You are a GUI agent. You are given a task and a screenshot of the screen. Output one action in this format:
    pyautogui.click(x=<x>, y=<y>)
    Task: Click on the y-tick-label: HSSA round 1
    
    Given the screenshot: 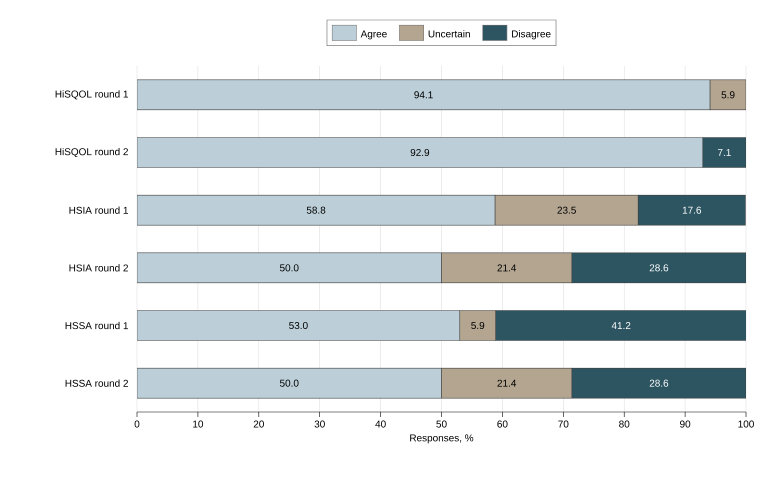 What is the action you would take?
    pyautogui.click(x=97, y=326)
    